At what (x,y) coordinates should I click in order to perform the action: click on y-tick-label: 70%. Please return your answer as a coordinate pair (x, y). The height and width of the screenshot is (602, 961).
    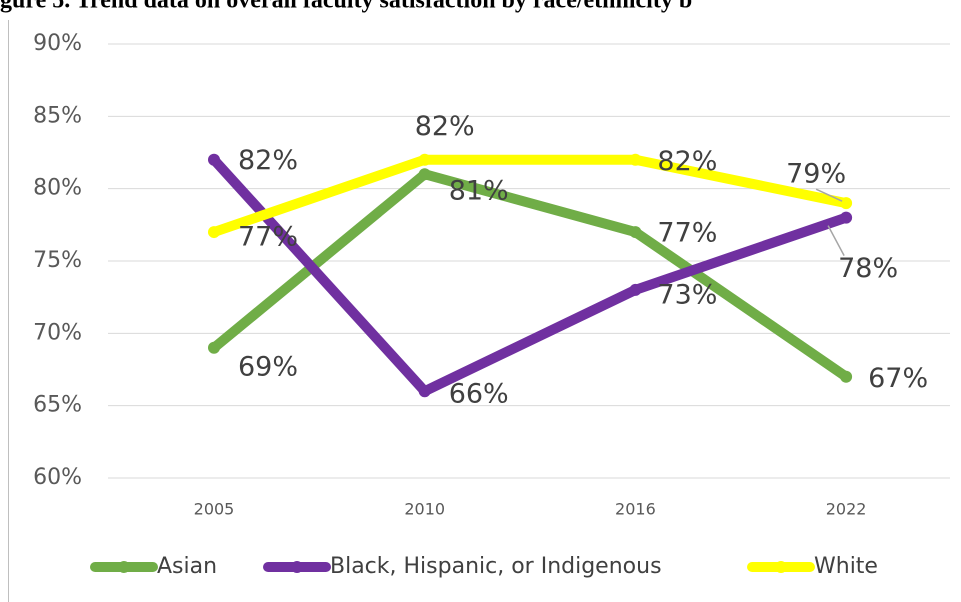
    Looking at the image, I should click on (57, 332).